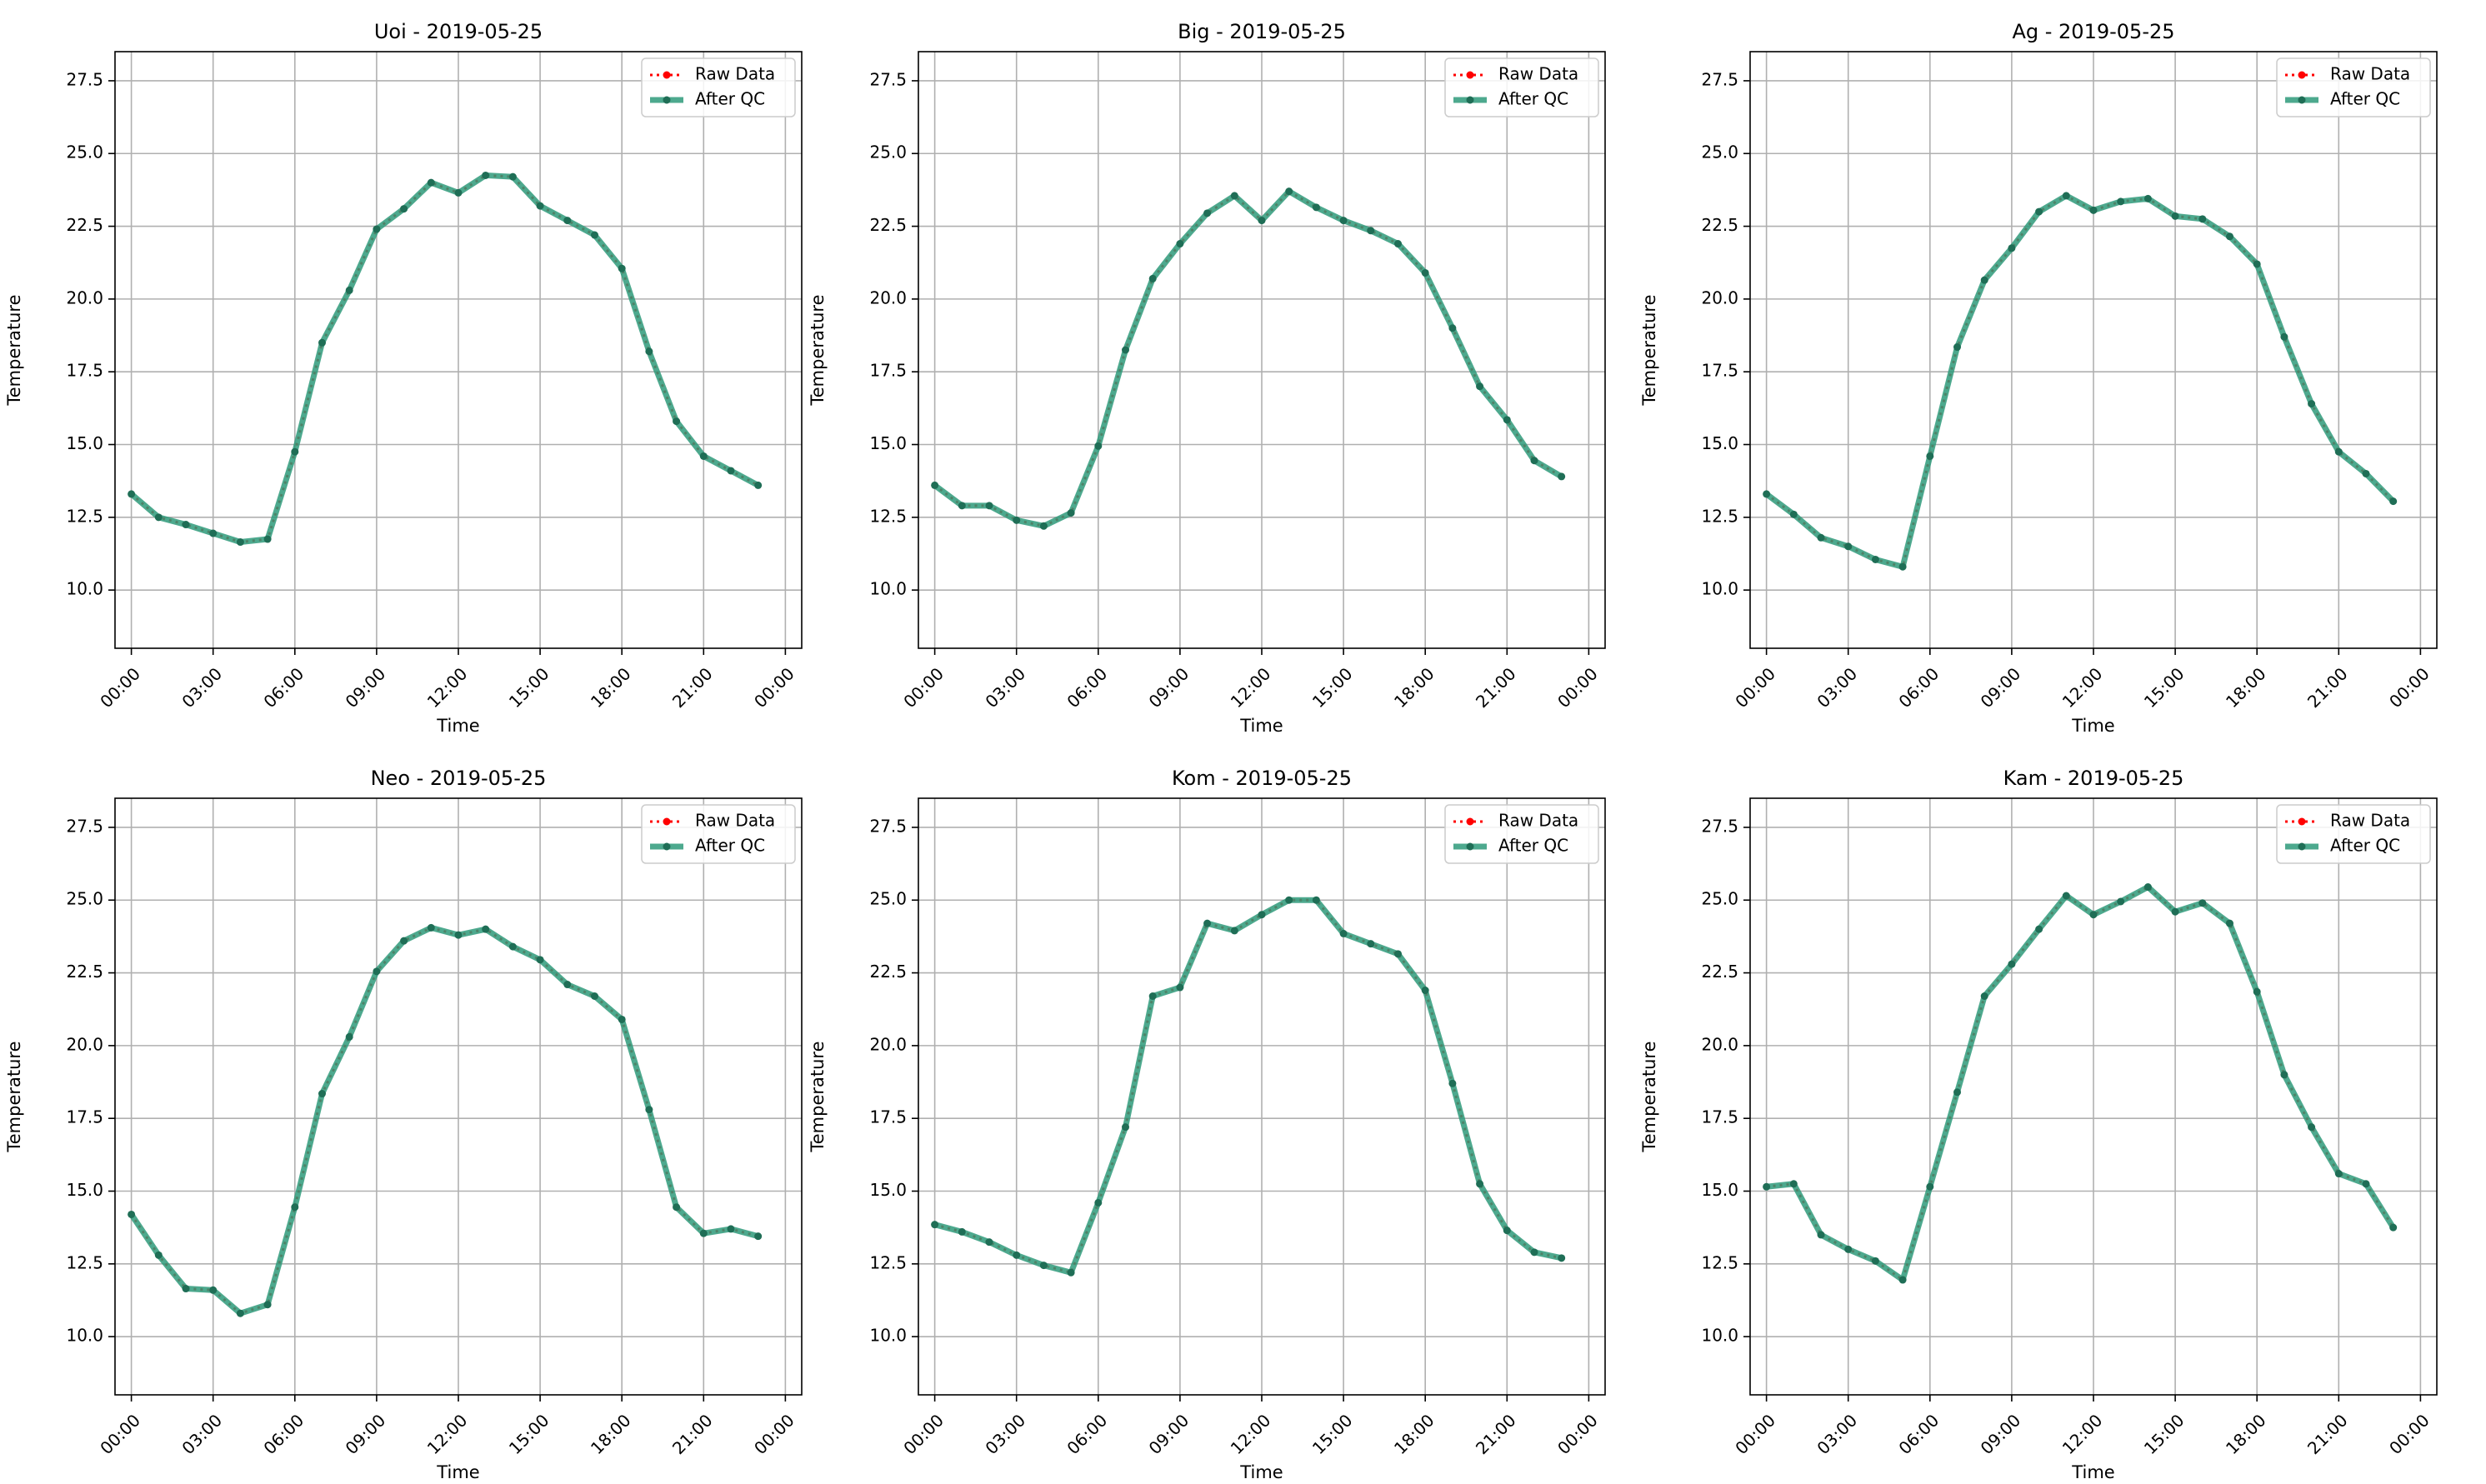 This screenshot has height=1484, width=2486. Describe the element at coordinates (84, 1044) in the screenshot. I see `y-tick-label: 20.0` at that location.